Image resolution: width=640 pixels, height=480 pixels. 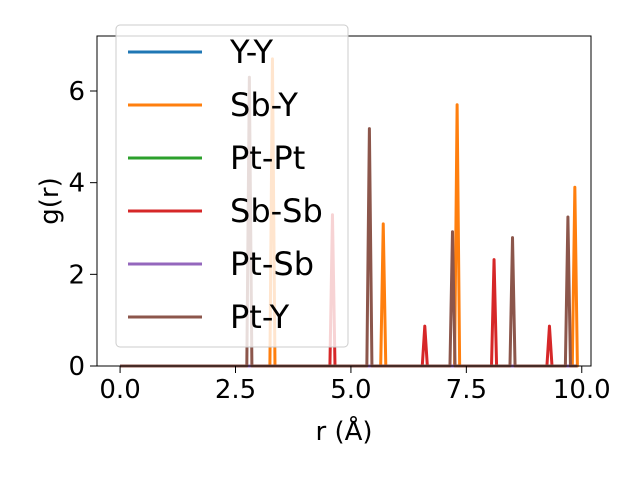 What do you see at coordinates (82, 229) in the screenshot?
I see `y-axis-ticks: 0 2 4 6` at bounding box center [82, 229].